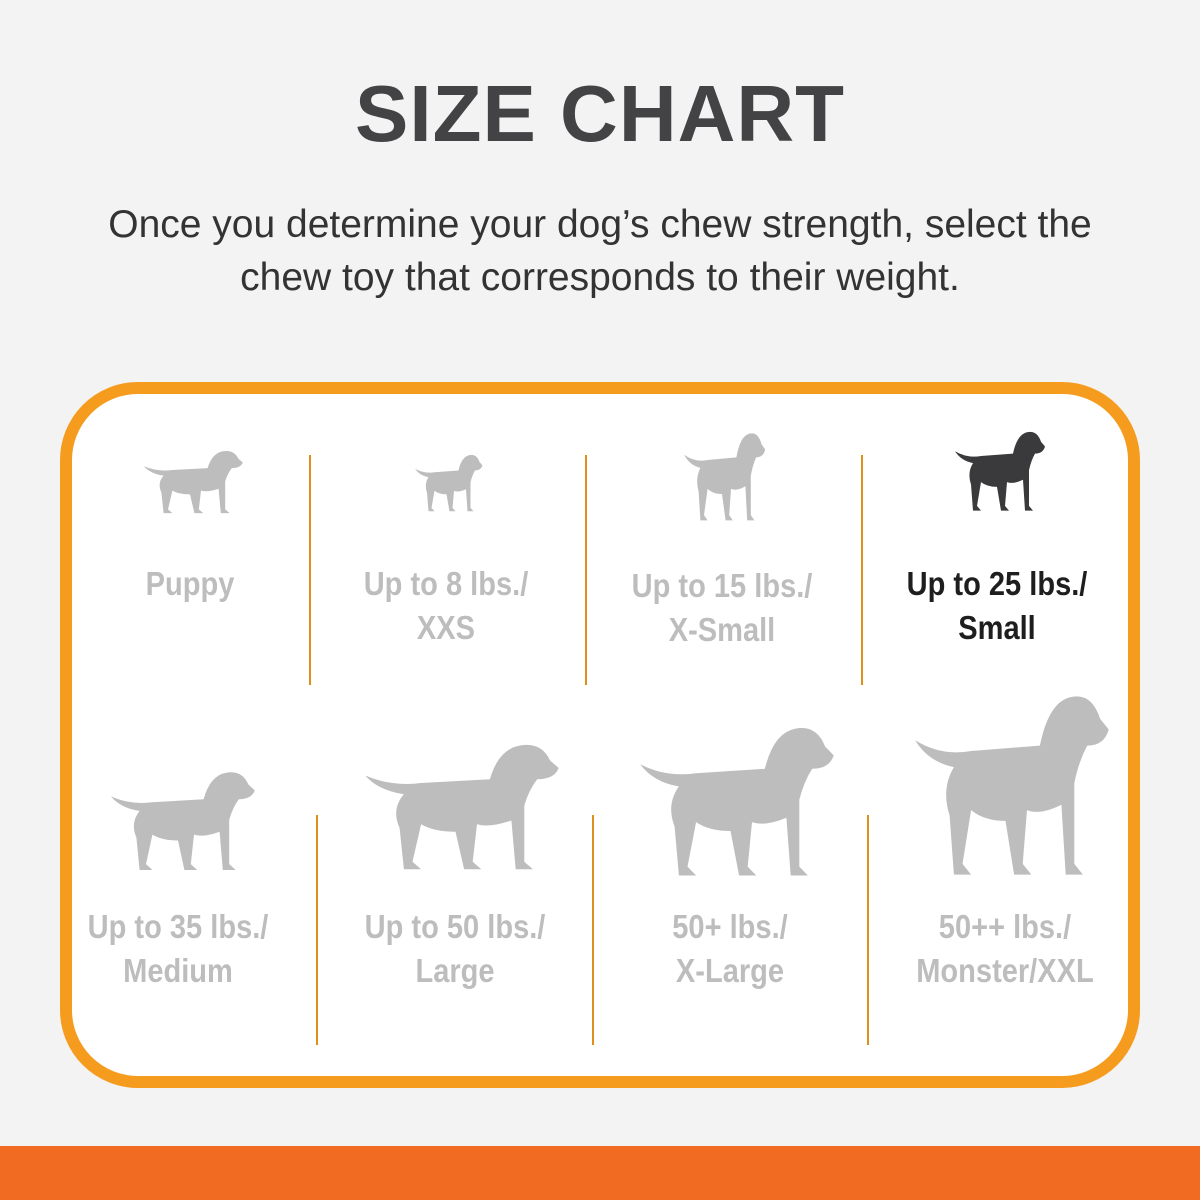  What do you see at coordinates (178, 949) in the screenshot?
I see `size-label: Up to 35 lbs./ Medium` at bounding box center [178, 949].